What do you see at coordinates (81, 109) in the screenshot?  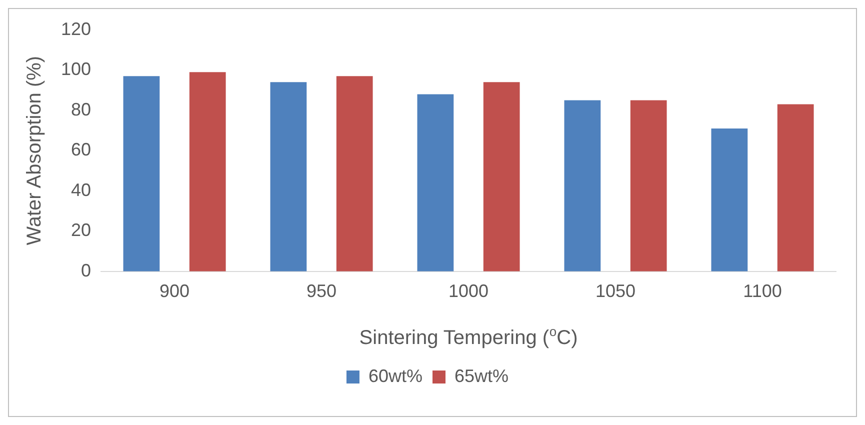 I see `y-tick-label: 80` at bounding box center [81, 109].